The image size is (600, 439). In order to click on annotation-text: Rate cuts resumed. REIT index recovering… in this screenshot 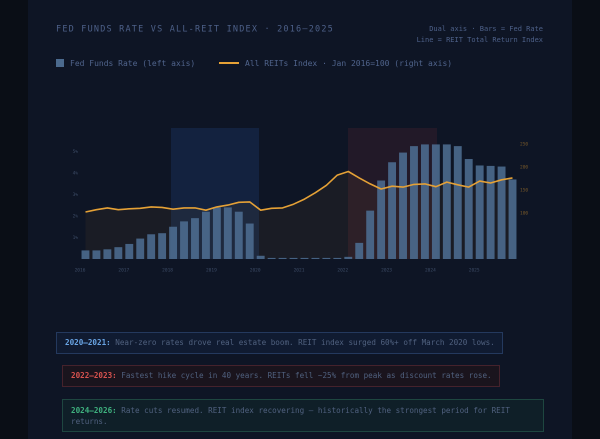, I will do `click(290, 416)`.